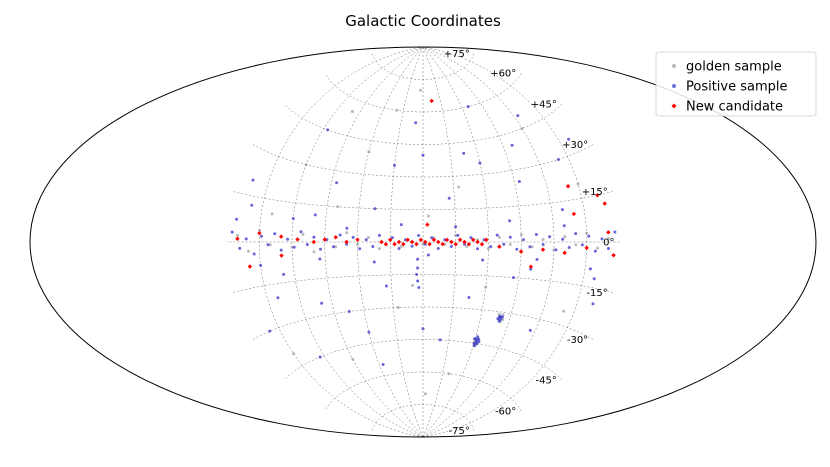 Image resolution: width=830 pixels, height=467 pixels. Describe the element at coordinates (457, 54) in the screenshot. I see `latitude-tick-label: +75°` at that location.